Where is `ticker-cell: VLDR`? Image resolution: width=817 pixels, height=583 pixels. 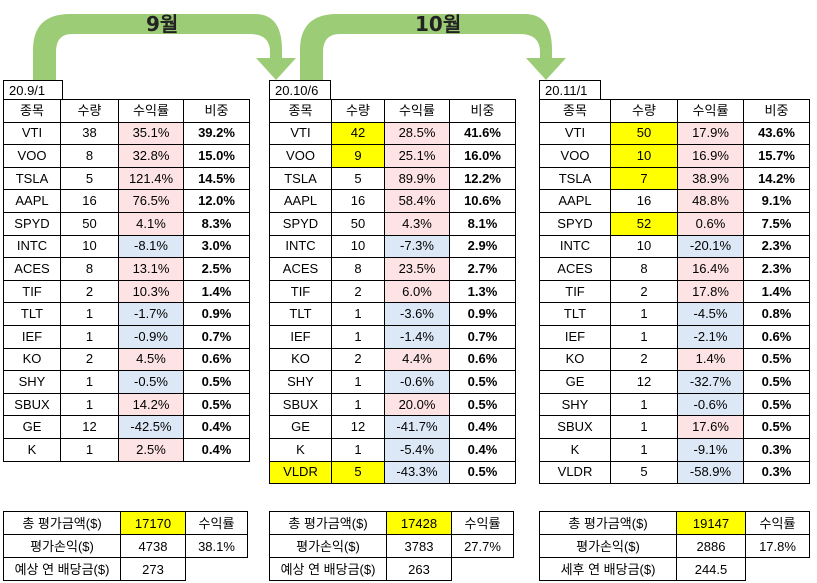
ticker-cell: VLDR is located at coordinates (575, 472).